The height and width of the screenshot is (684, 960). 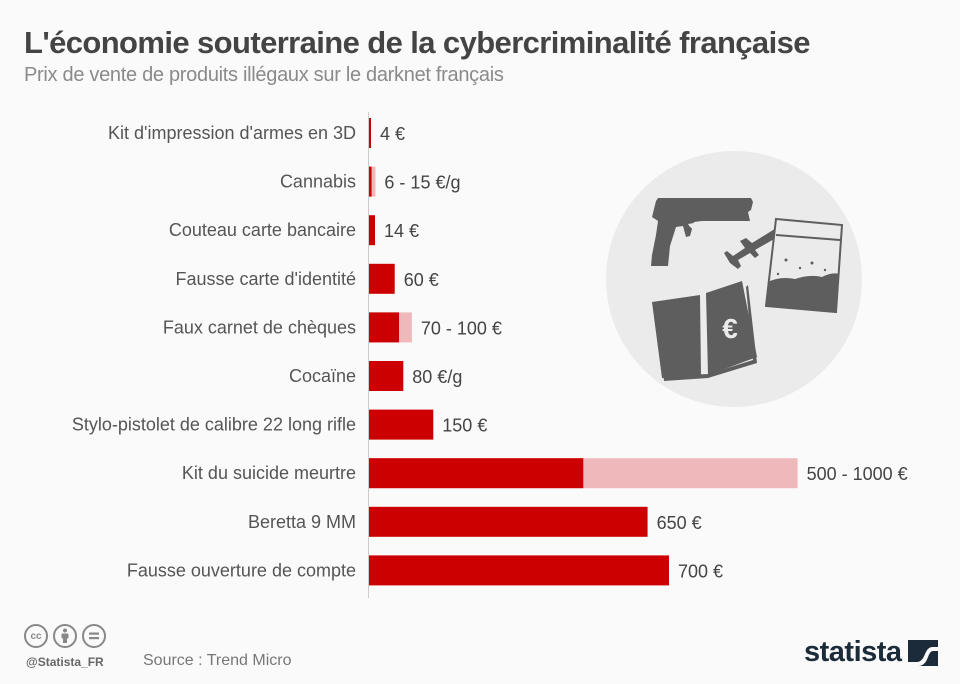 I want to click on statista-logo-mark-icon, so click(x=922, y=652).